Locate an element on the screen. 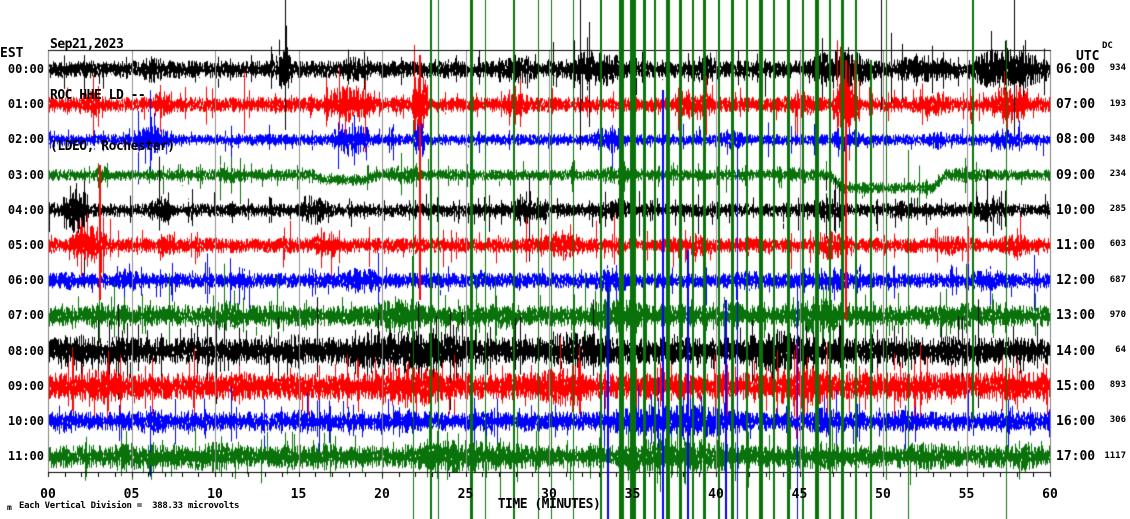  x-axis-tick-label: 45 is located at coordinates (799, 494).